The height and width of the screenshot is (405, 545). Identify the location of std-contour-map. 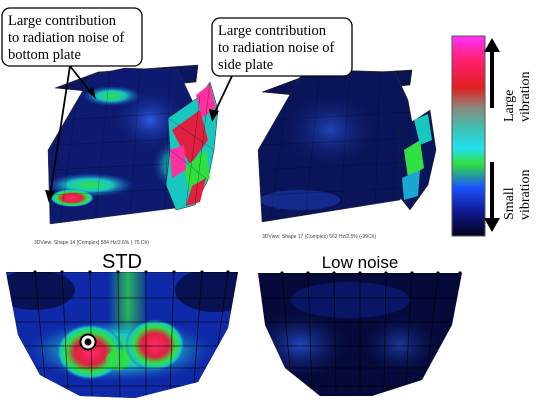
(122, 334).